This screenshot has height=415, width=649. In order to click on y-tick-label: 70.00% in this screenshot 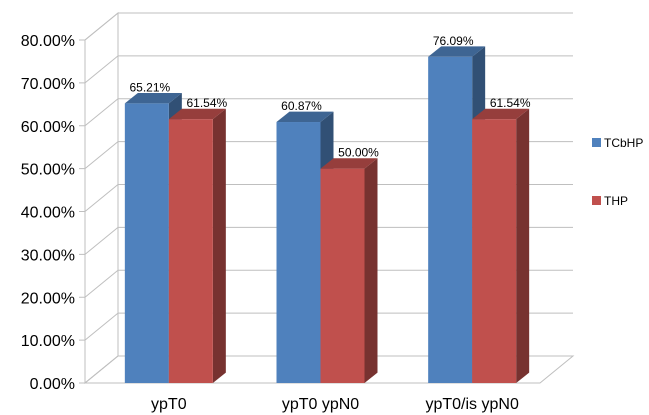, I will do `click(48, 84)`.